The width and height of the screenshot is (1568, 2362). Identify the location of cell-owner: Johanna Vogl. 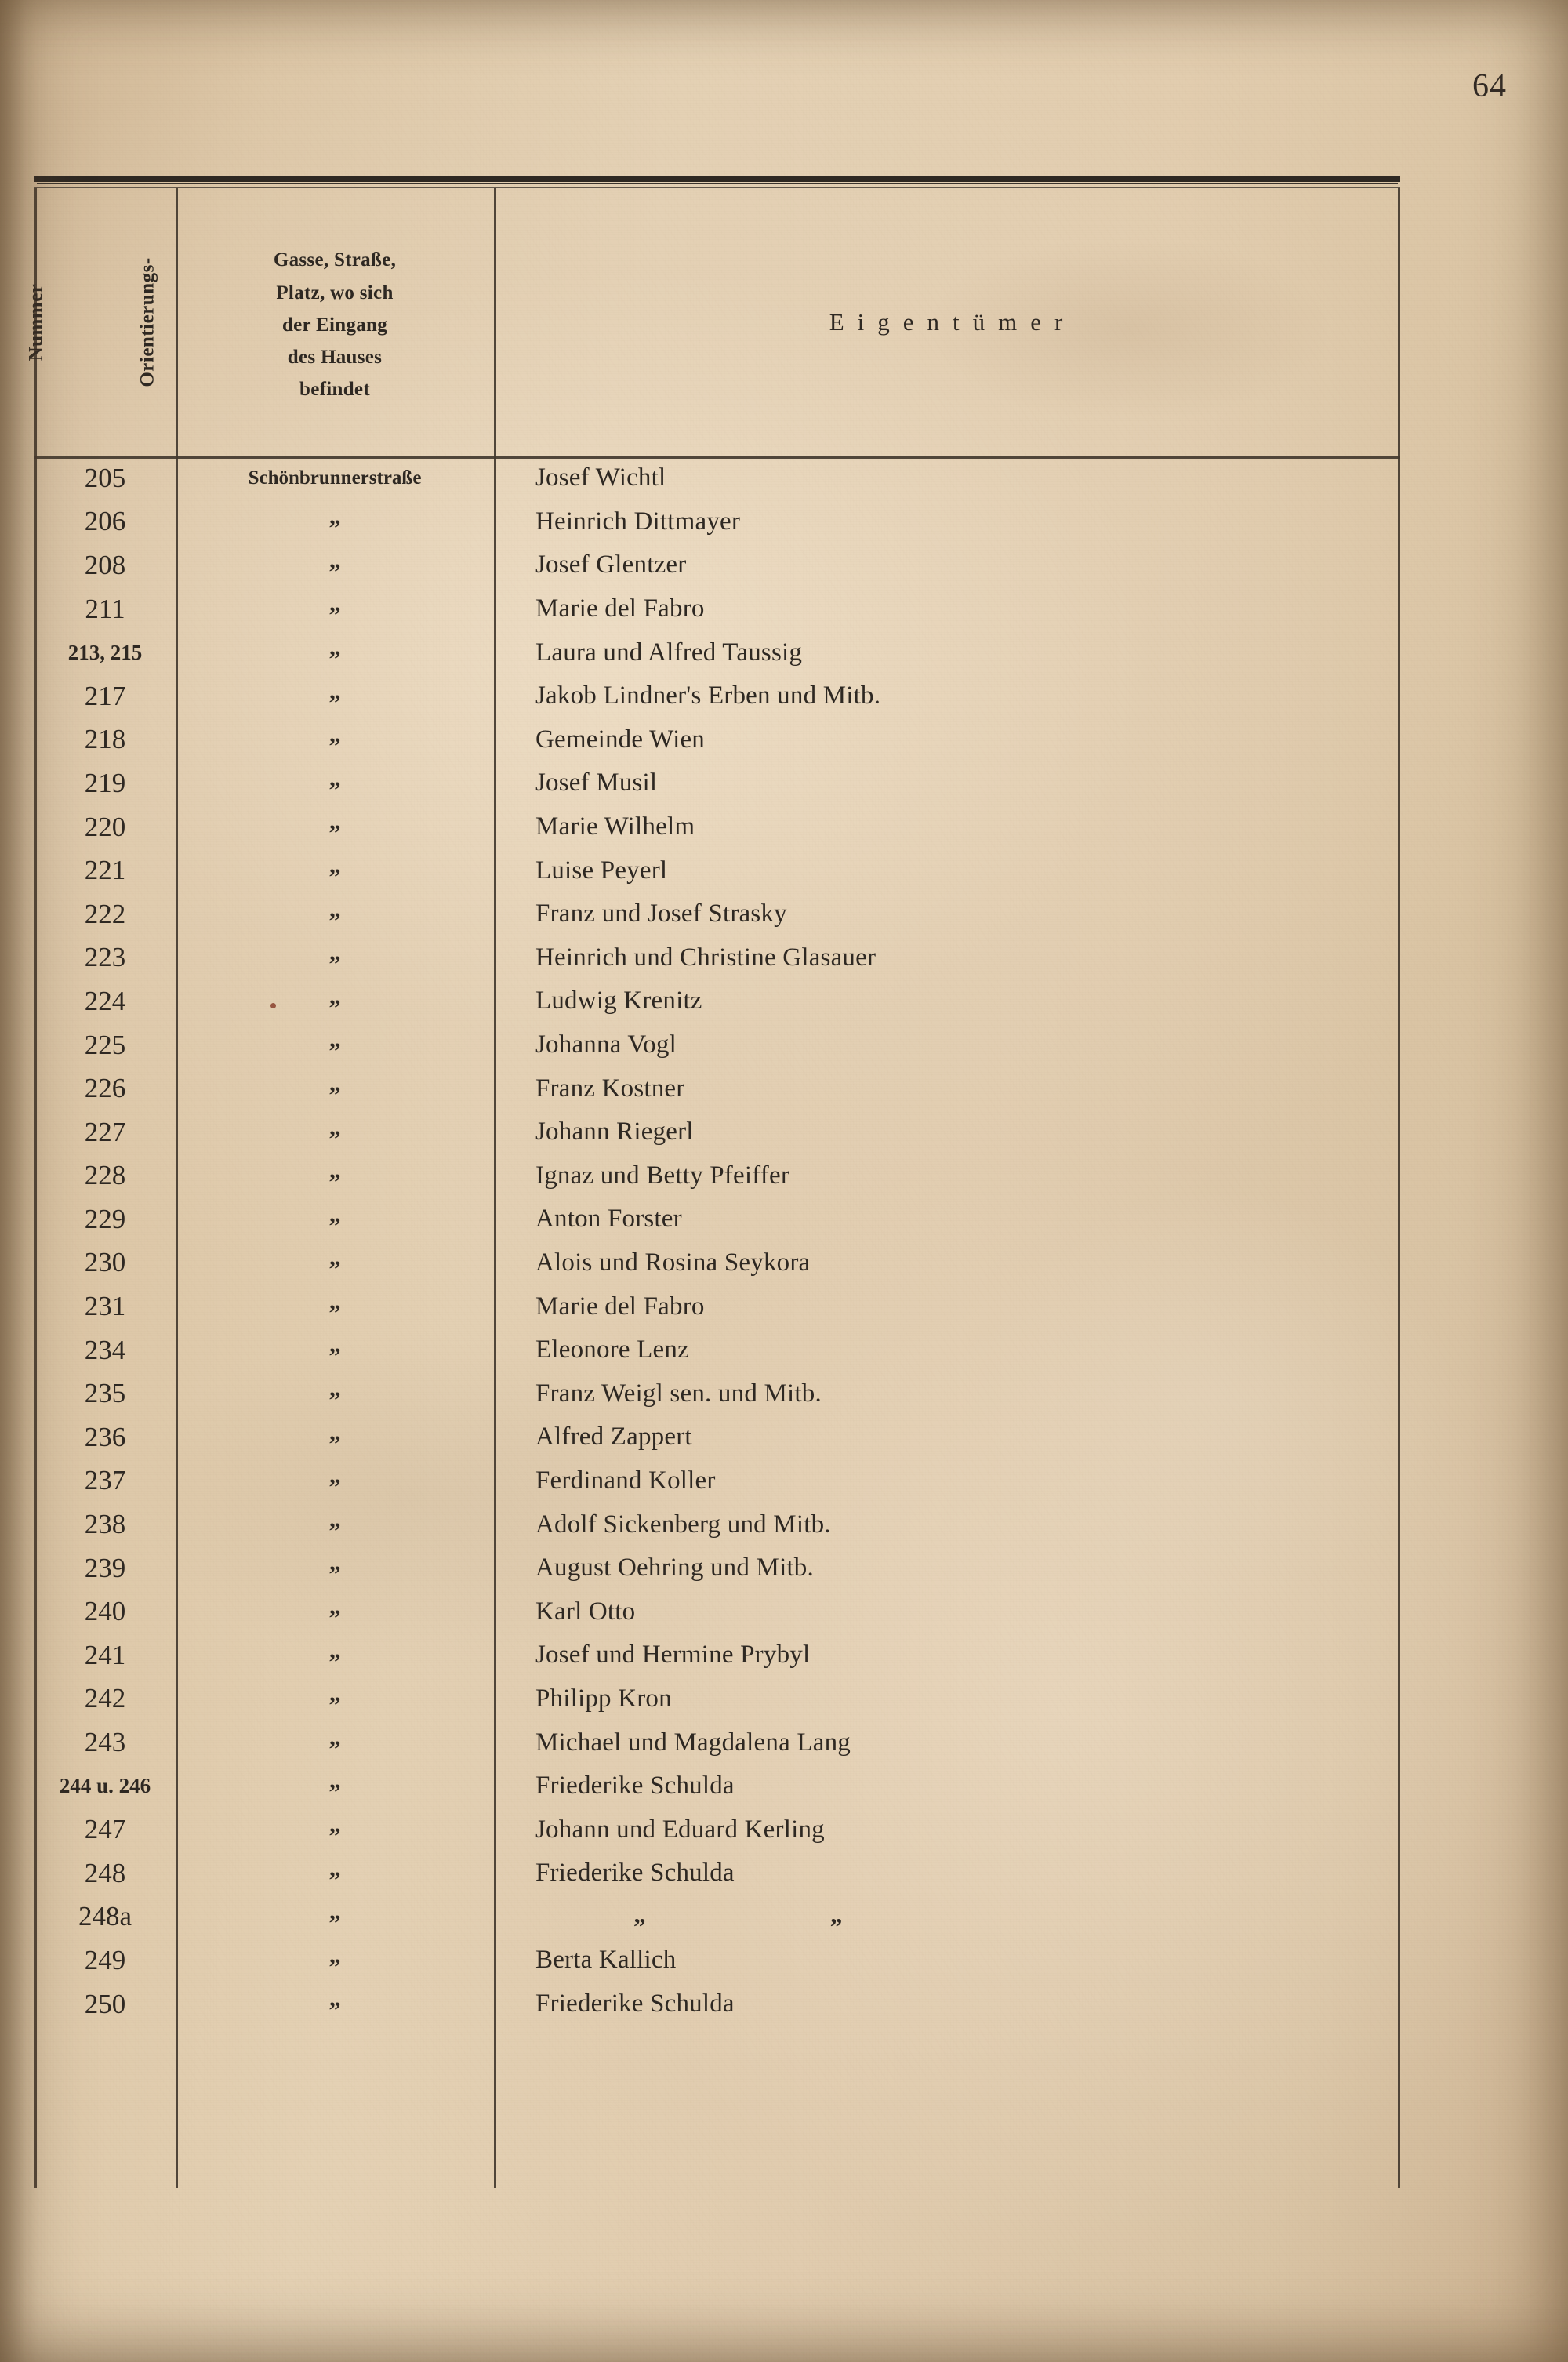
(606, 1044).